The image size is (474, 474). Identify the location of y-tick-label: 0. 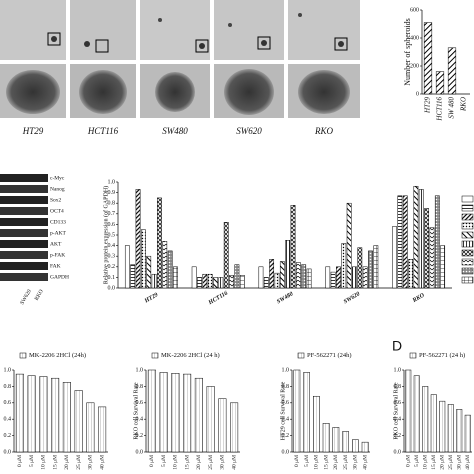
(417, 94).